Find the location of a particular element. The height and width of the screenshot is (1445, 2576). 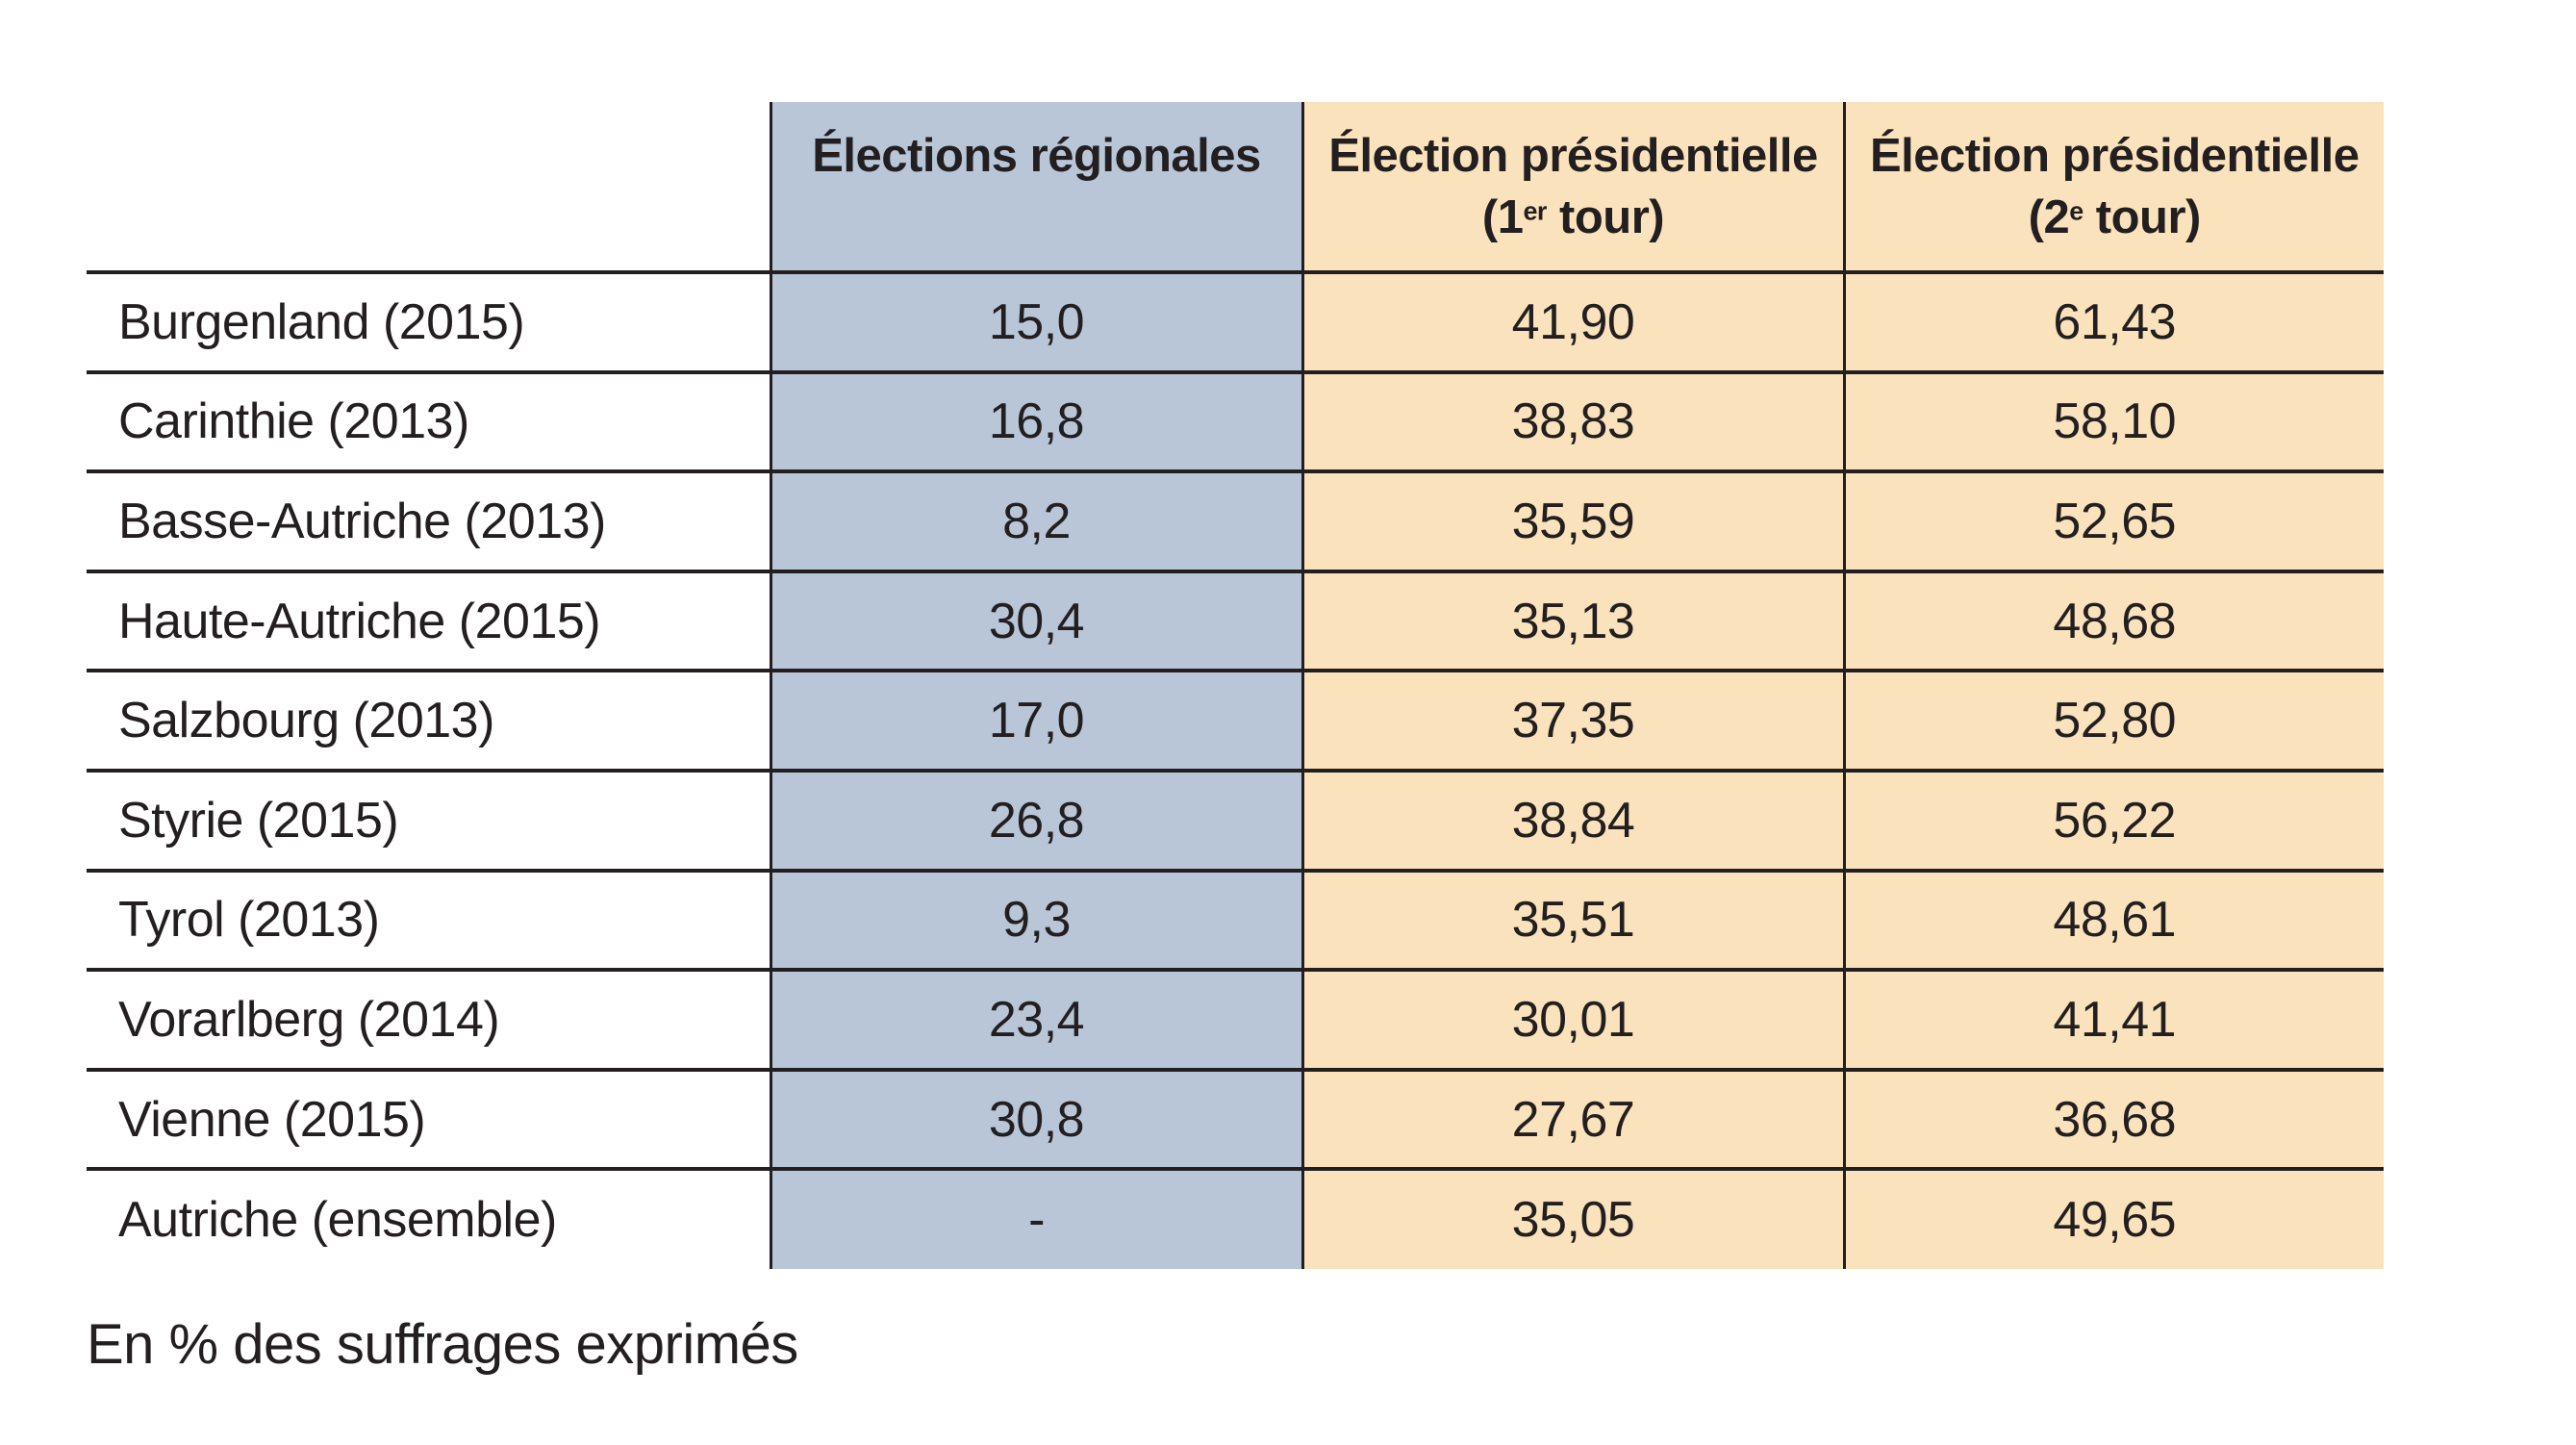

pres1-value-cell: 41,90 is located at coordinates (1572, 323).